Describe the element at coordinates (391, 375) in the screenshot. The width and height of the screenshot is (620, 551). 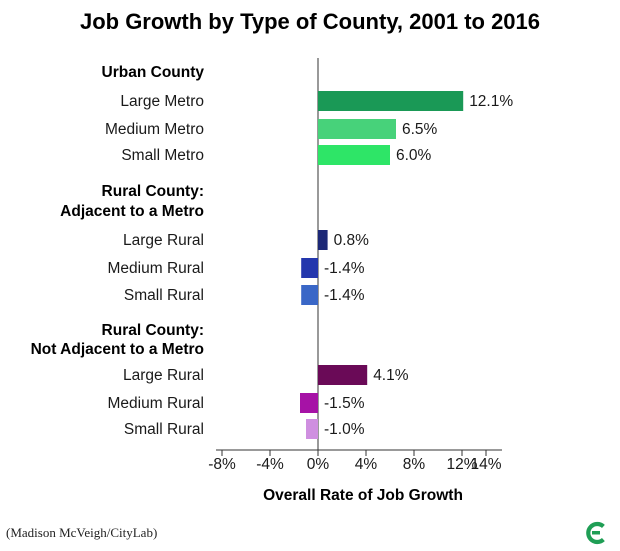
I see `value-label: 4.1%` at that location.